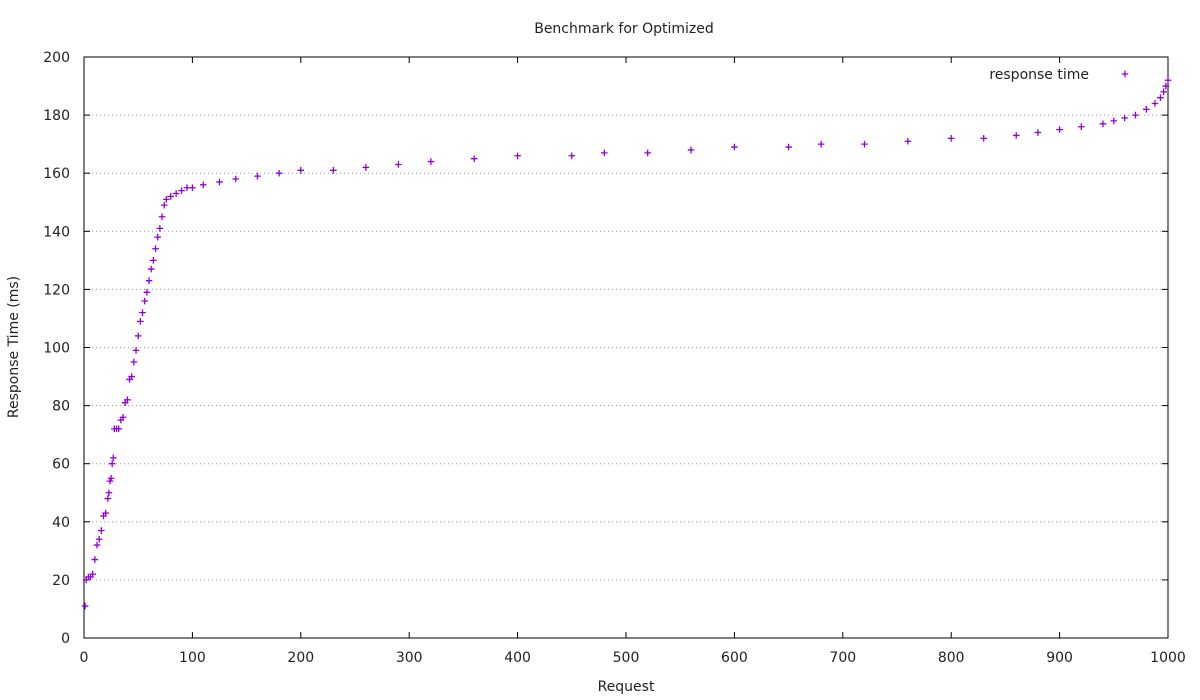 This screenshot has width=1200, height=700. I want to click on y-tick-label-120: 120, so click(56, 290).